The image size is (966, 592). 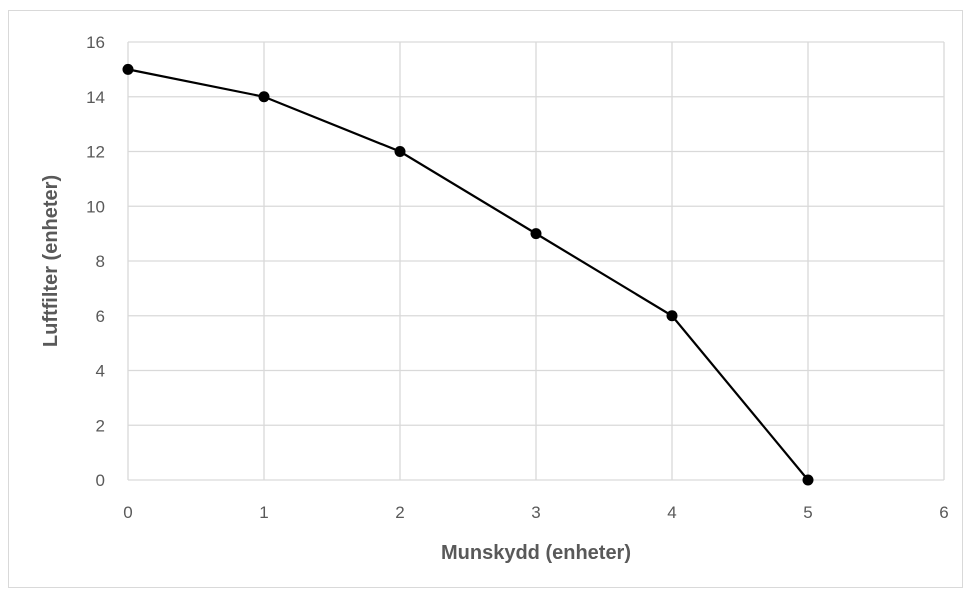 What do you see at coordinates (671, 512) in the screenshot?
I see `x-tick-label: 4` at bounding box center [671, 512].